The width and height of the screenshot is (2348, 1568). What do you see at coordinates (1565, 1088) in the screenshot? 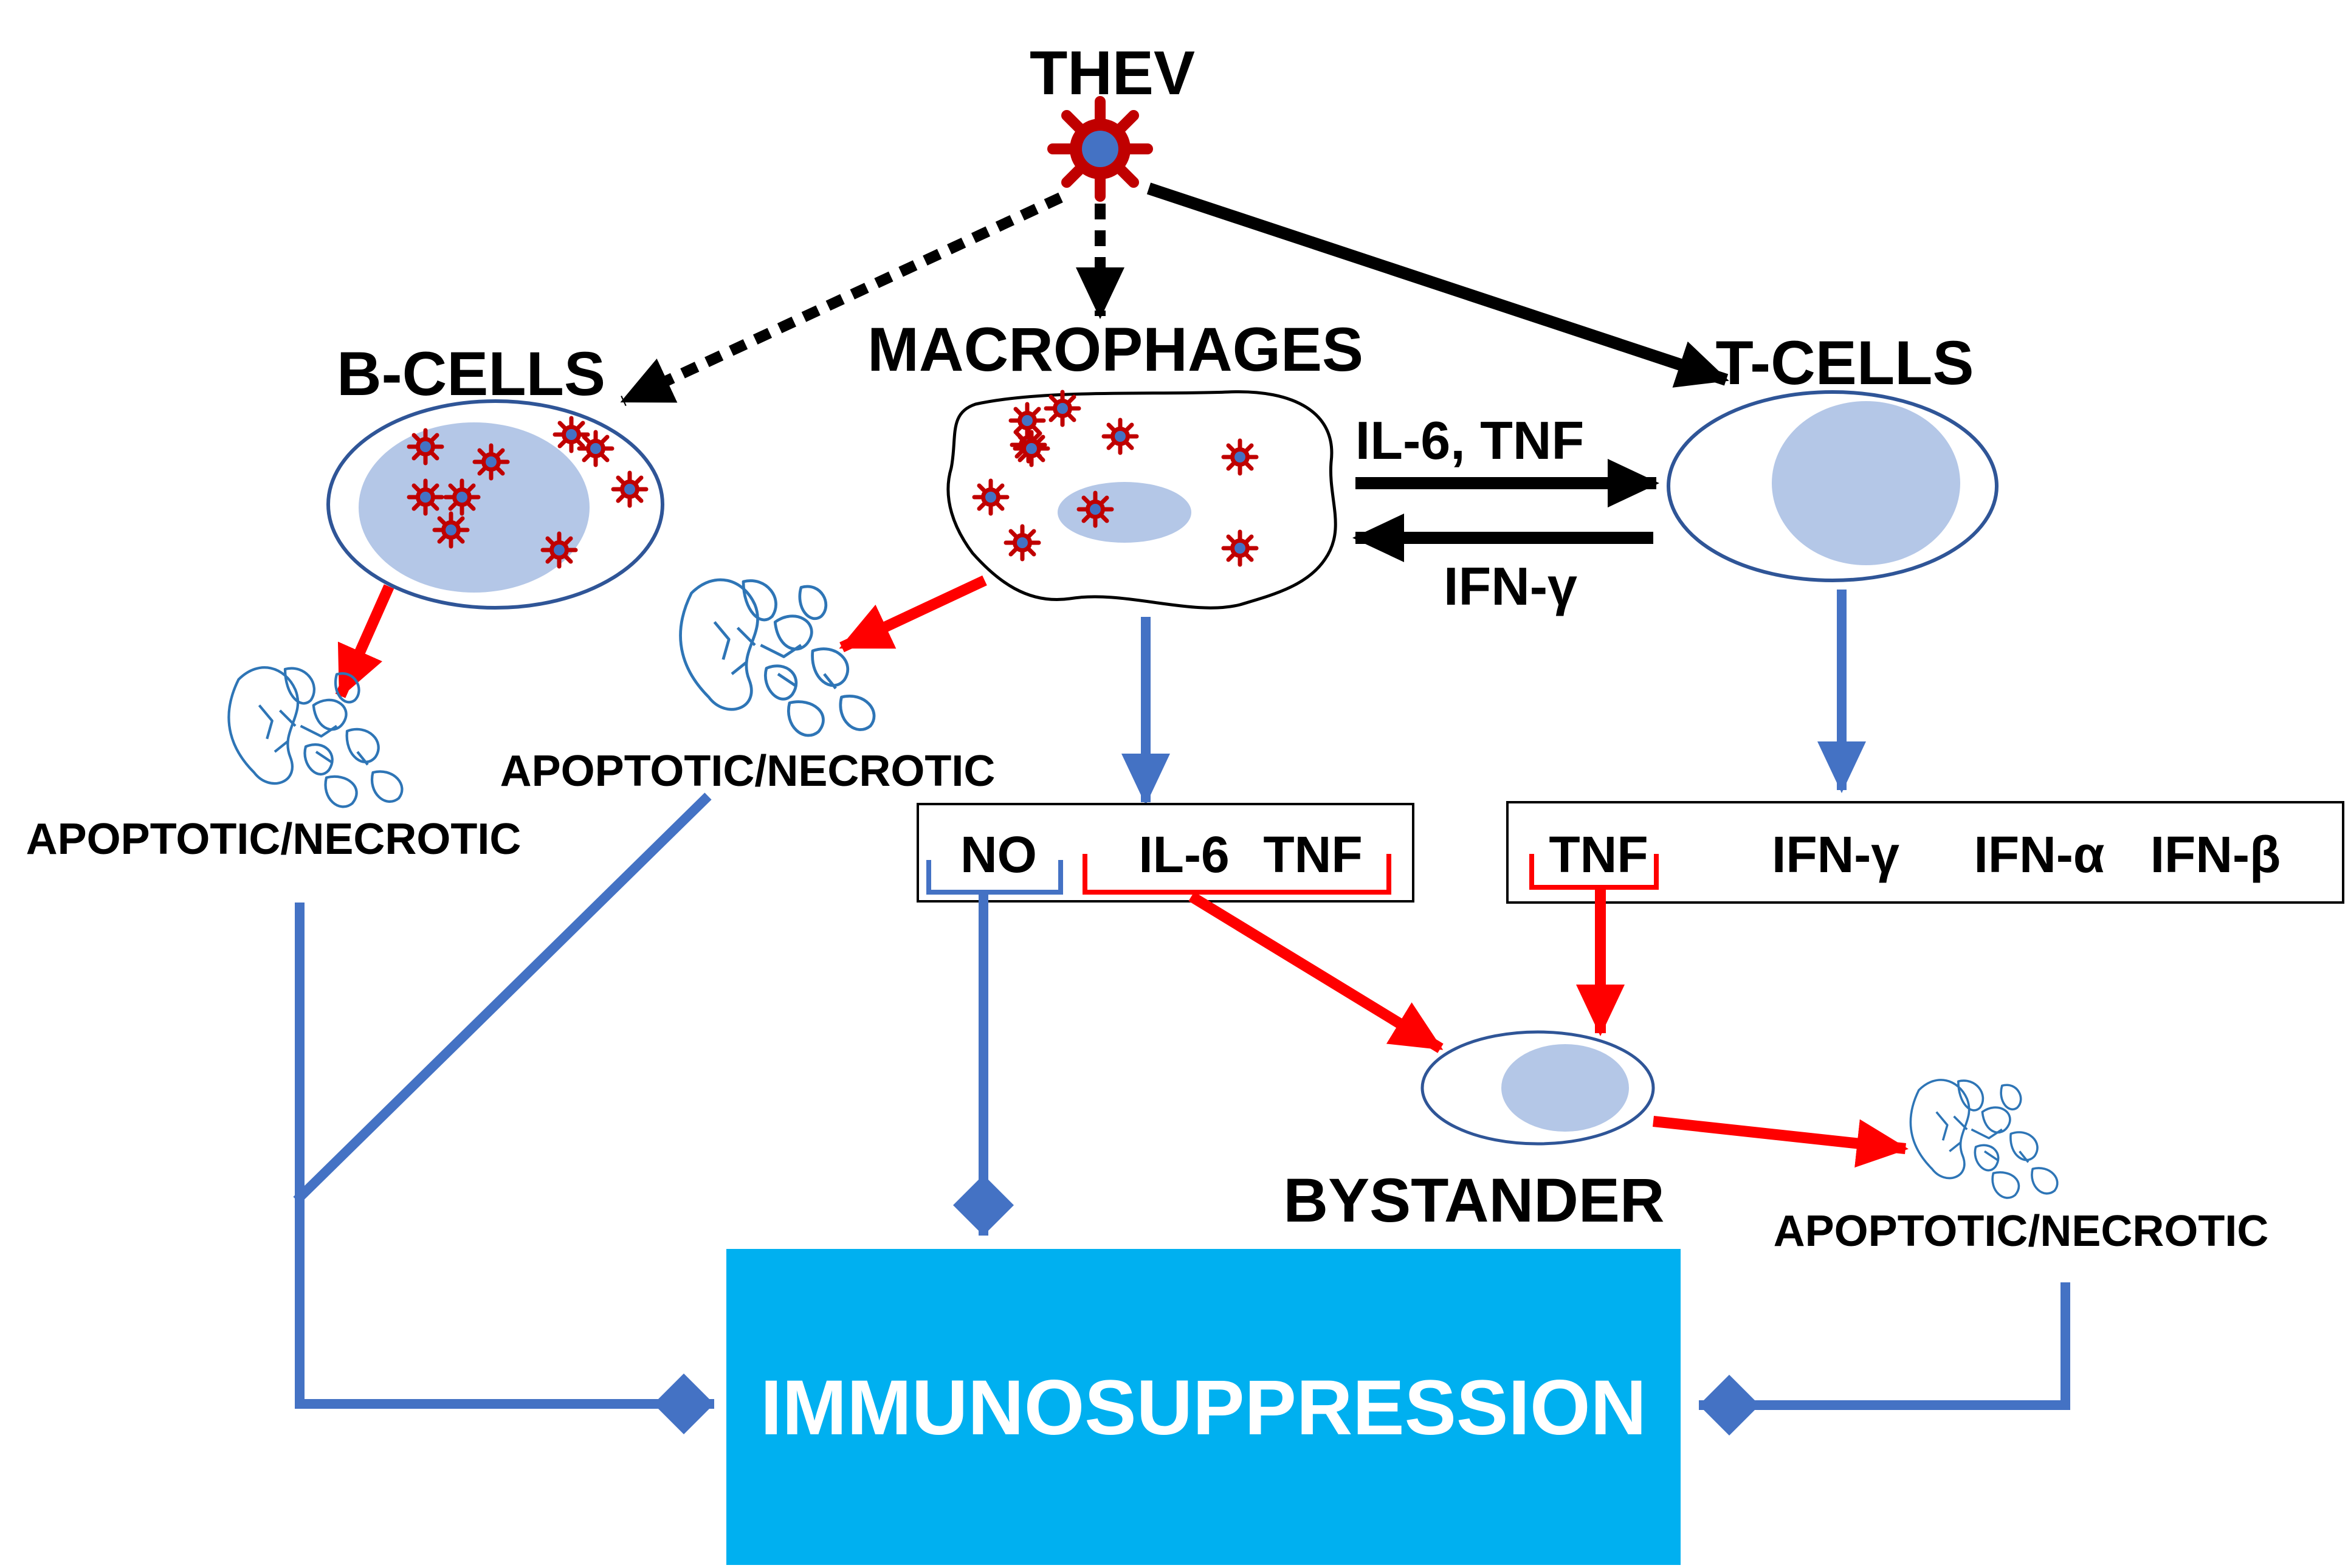
I see `bystander-nucleus` at bounding box center [1565, 1088].